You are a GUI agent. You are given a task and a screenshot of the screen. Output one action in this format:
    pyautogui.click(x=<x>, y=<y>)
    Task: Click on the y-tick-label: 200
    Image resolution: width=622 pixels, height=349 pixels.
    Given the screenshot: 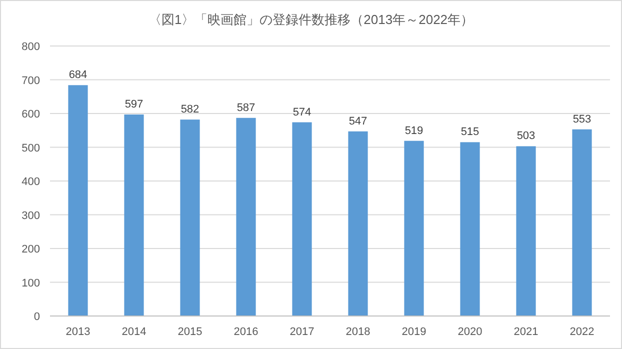 What is the action you would take?
    pyautogui.click(x=31, y=250)
    